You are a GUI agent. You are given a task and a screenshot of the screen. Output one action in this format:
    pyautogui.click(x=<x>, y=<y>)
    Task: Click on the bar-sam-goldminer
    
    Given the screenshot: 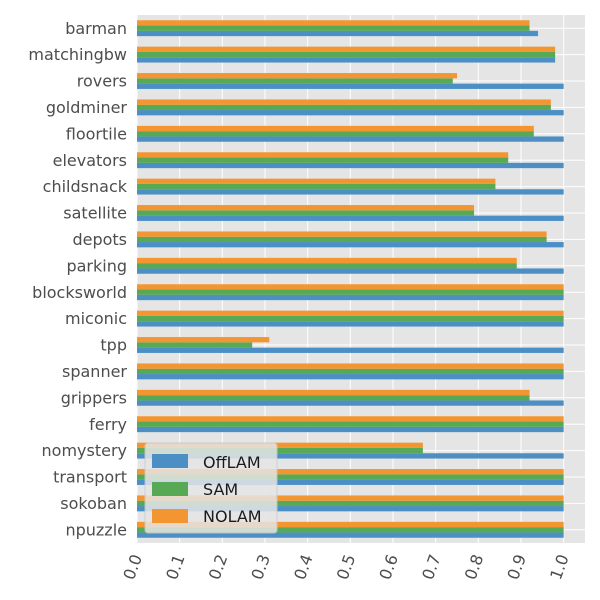 What is the action you would take?
    pyautogui.click(x=344, y=107)
    